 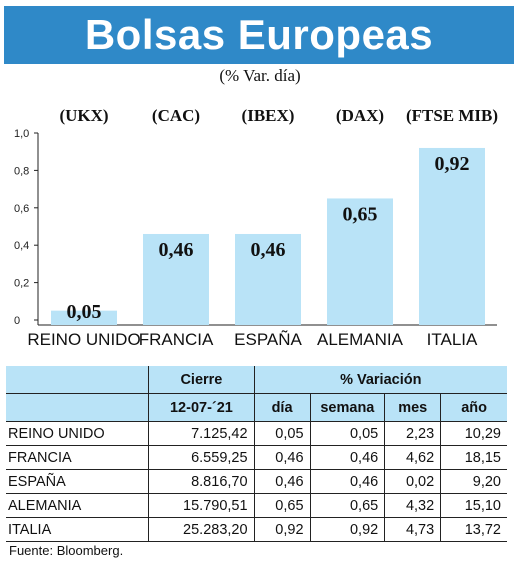 What do you see at coordinates (268, 115) in the screenshot?
I see `ticker-label: (IBEX)` at bounding box center [268, 115].